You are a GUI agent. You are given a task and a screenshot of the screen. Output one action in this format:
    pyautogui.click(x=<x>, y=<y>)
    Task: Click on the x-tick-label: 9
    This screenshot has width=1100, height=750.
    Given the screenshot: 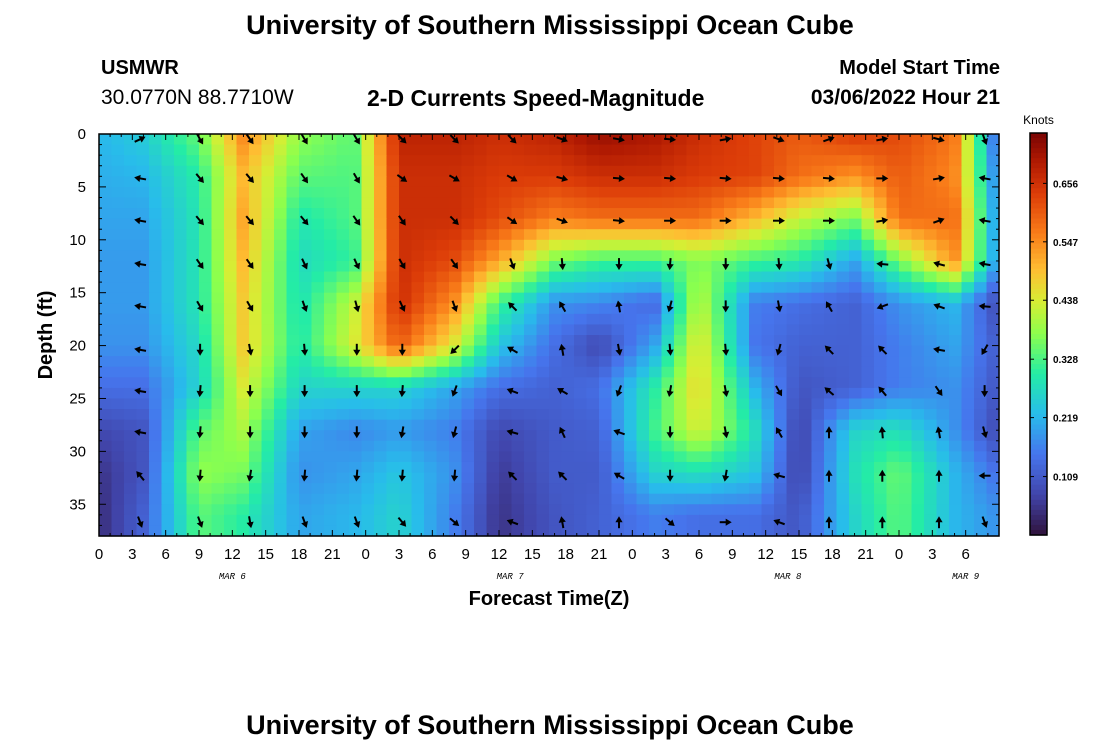 What is the action you would take?
    pyautogui.click(x=199, y=554)
    